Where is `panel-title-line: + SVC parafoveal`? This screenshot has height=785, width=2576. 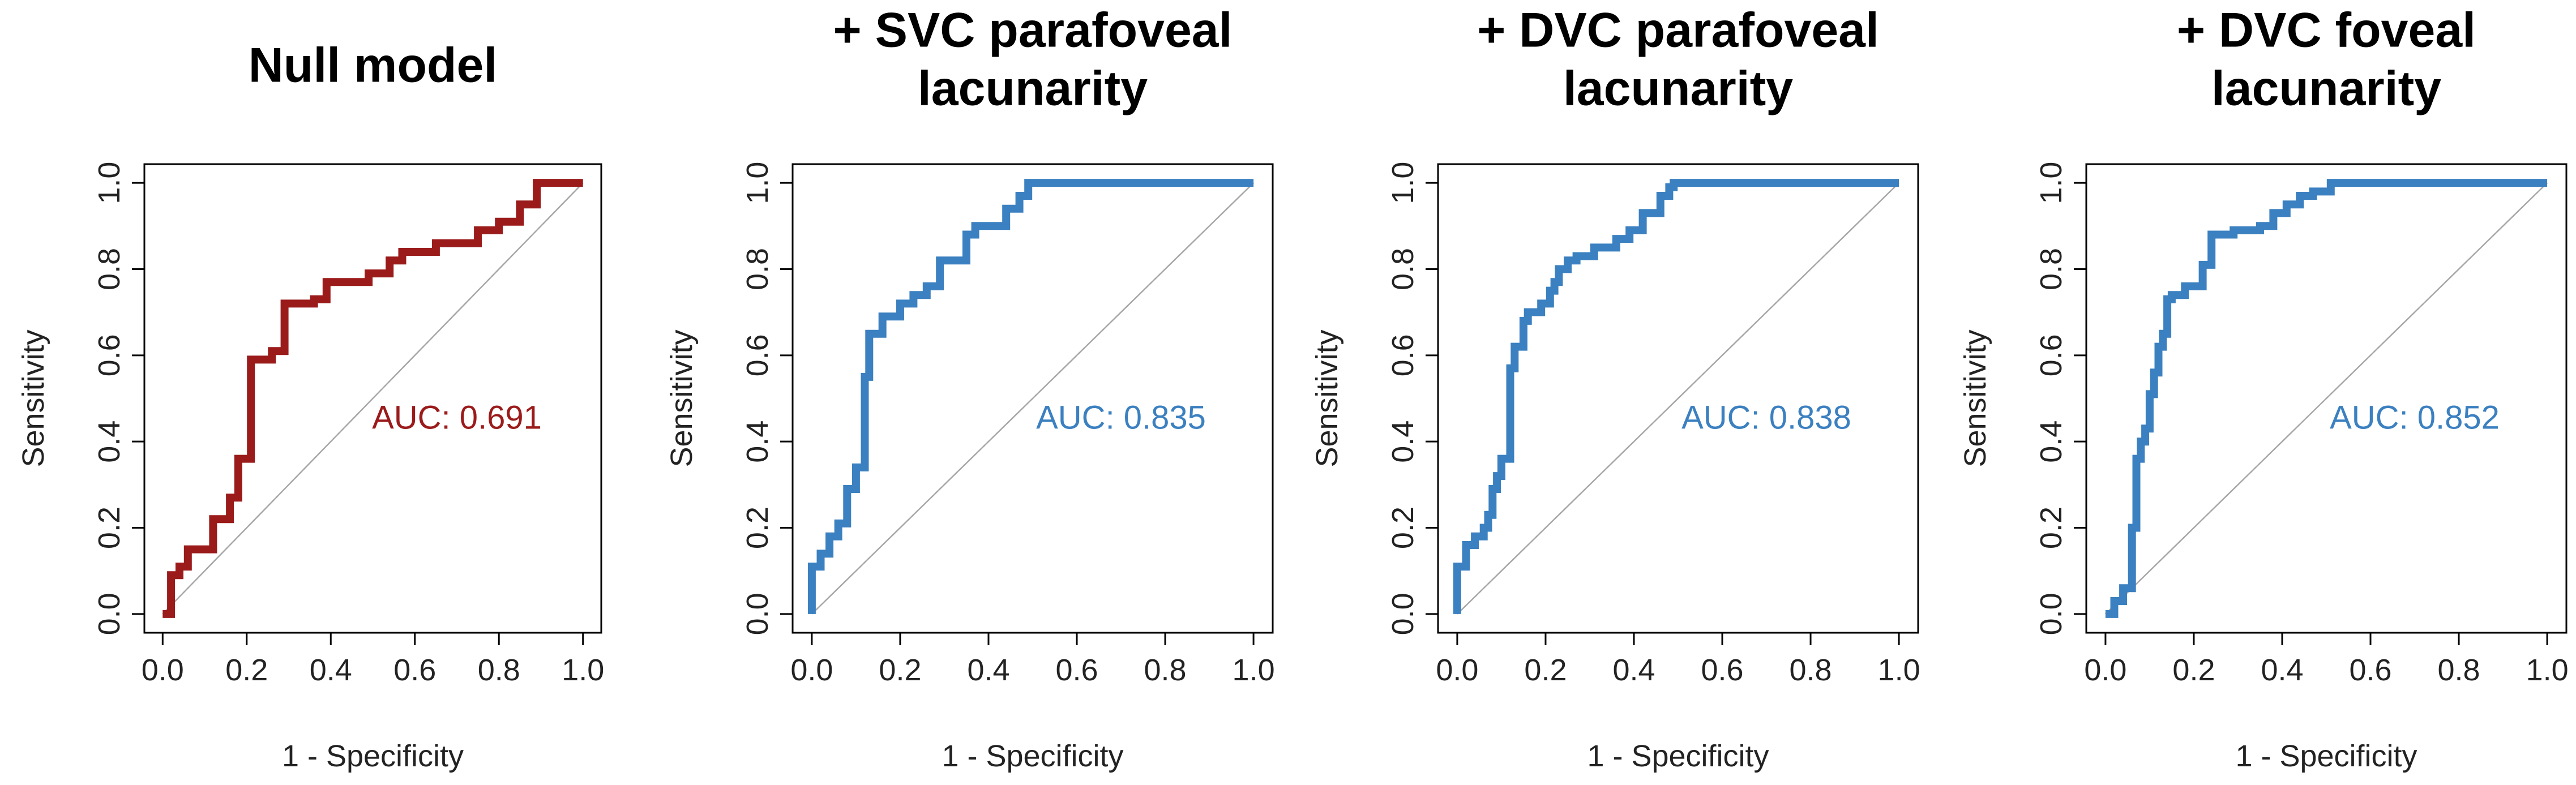 panel-title-line: + SVC parafoveal is located at coordinates (1032, 31).